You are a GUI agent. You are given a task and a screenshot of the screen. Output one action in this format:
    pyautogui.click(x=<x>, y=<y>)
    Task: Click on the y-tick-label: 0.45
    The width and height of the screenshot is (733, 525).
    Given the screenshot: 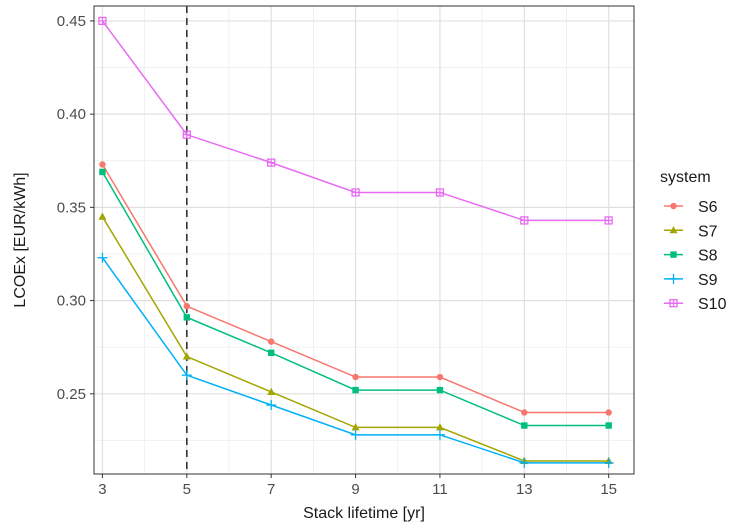 What is the action you would take?
    pyautogui.click(x=71, y=21)
    